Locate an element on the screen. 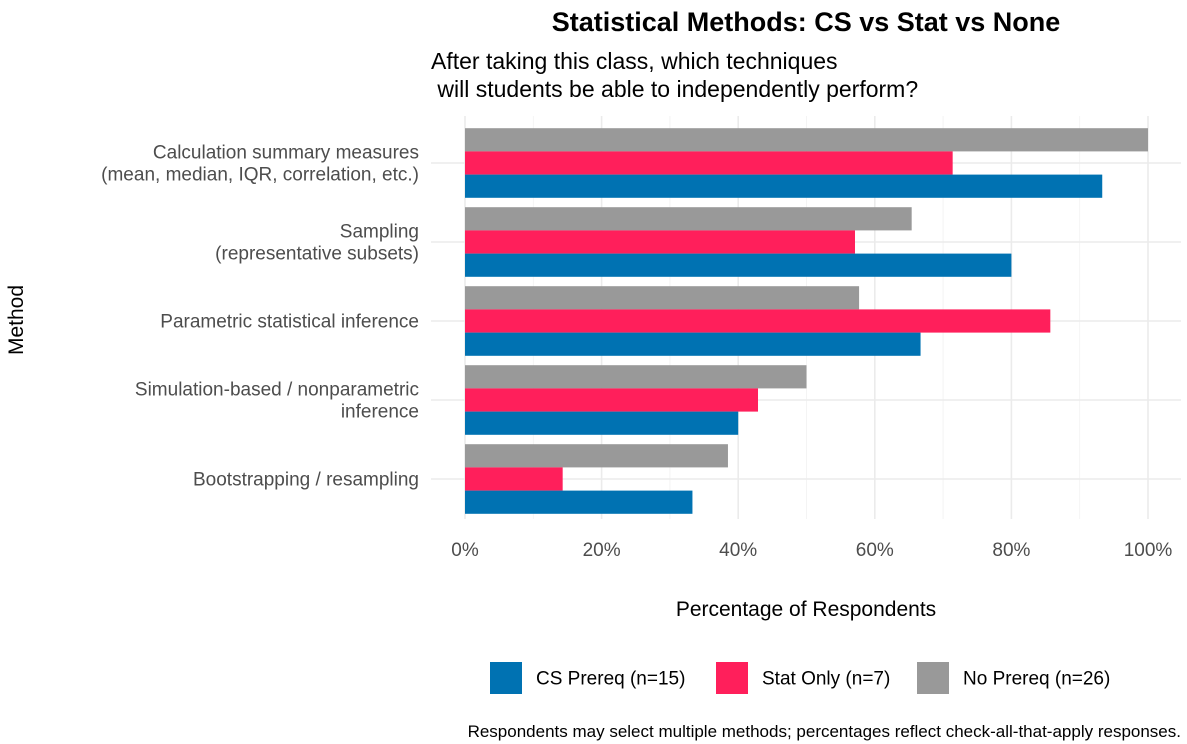 The width and height of the screenshot is (1187, 744). x-tick-label: 60% is located at coordinates (875, 550).